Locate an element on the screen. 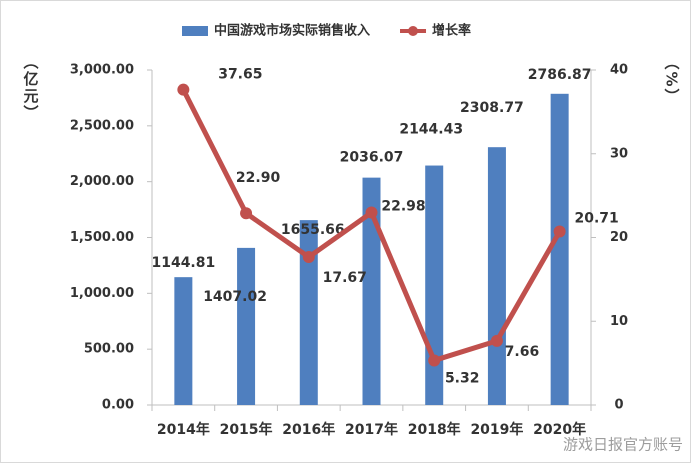 The image size is (691, 463). line-value-label: 17.67 is located at coordinates (345, 278).